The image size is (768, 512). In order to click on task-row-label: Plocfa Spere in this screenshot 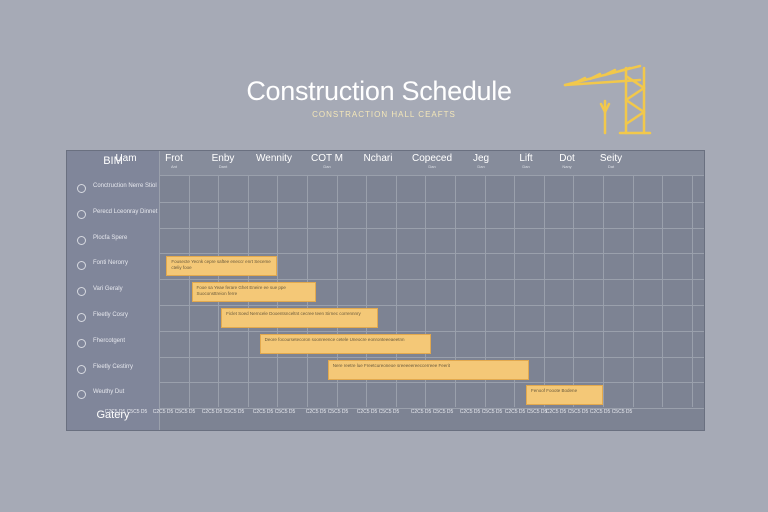, I will do `click(110, 237)`.